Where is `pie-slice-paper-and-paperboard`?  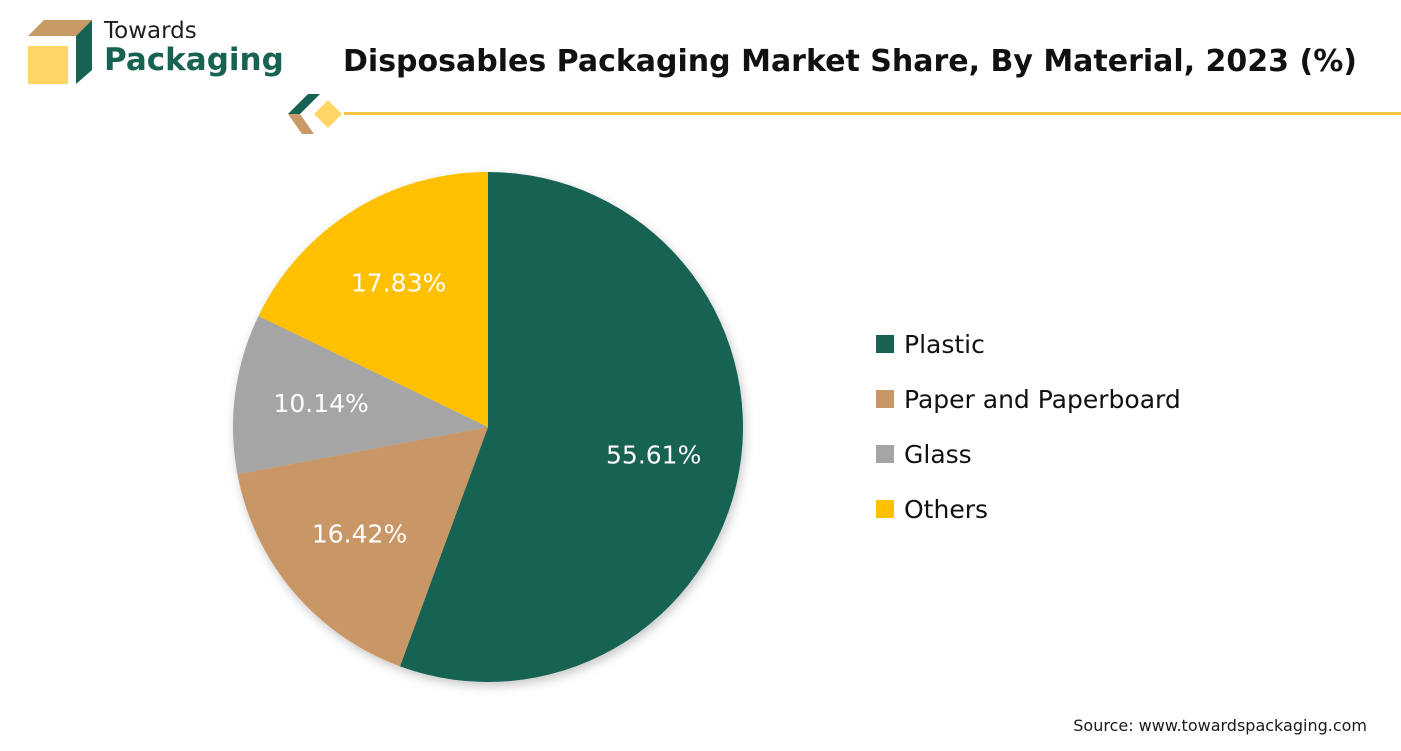
pie-slice-paper-and-paperboard is located at coordinates (362, 547).